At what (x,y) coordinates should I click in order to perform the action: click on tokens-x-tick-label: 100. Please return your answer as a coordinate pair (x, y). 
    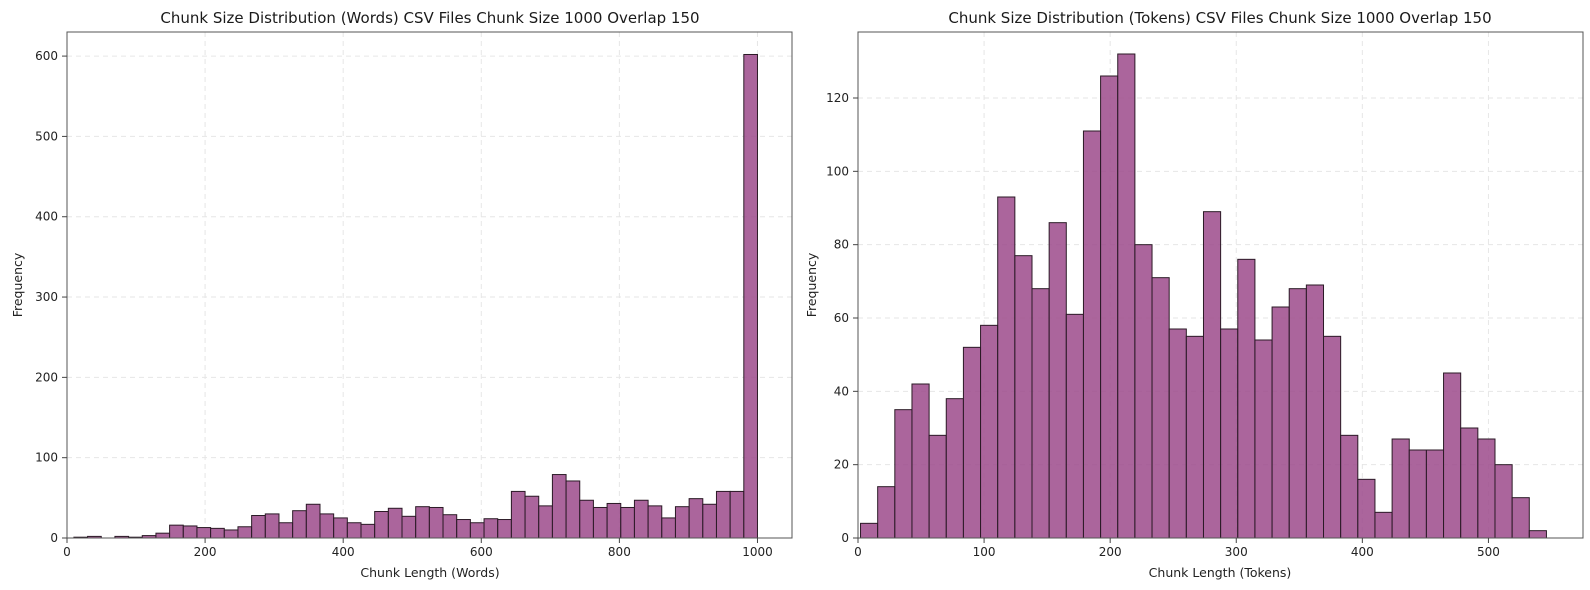
    Looking at the image, I should click on (984, 552).